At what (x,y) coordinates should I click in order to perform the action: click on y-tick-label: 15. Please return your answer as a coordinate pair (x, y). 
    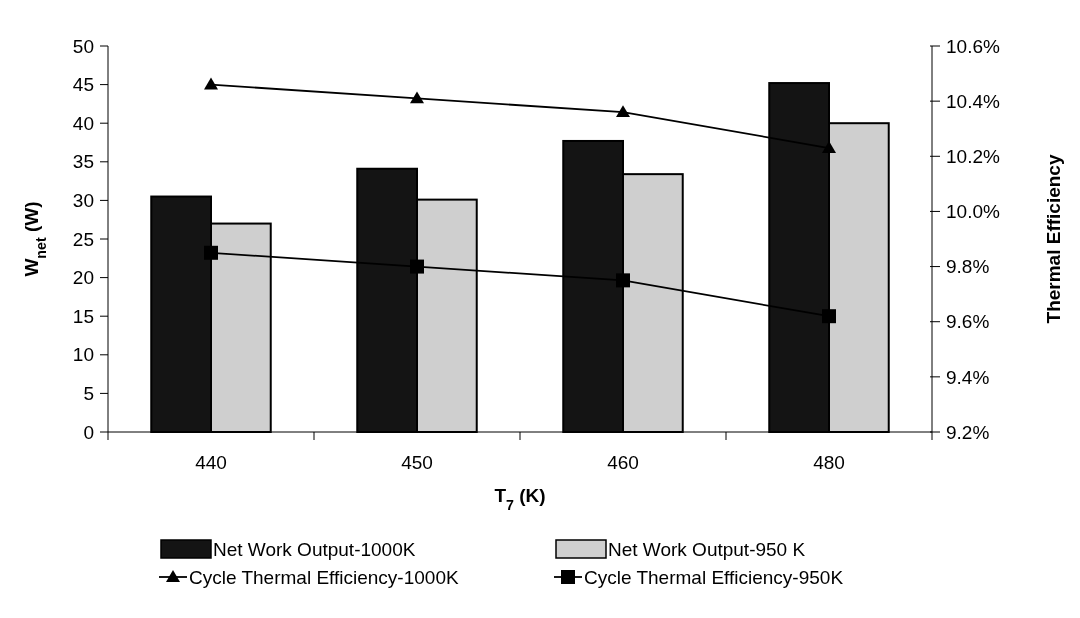
    Looking at the image, I should click on (83, 316).